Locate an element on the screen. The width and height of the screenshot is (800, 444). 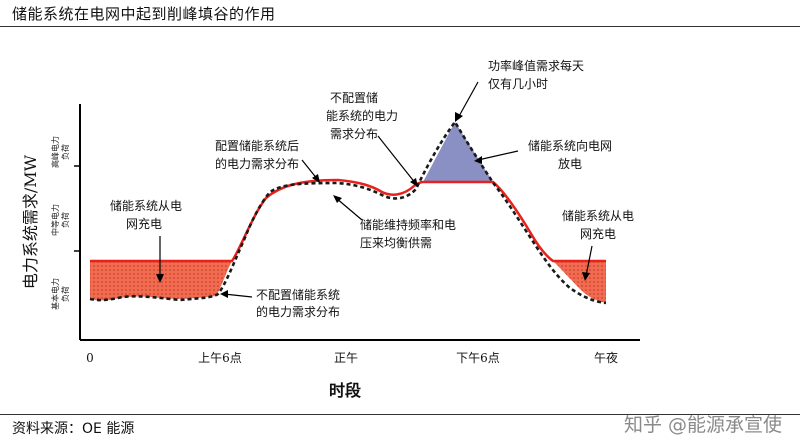
with-storage-line1: 配置储能系统后 is located at coordinates (257, 145).